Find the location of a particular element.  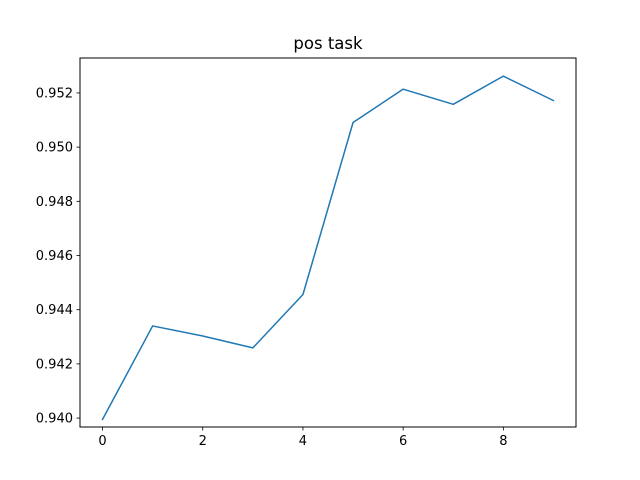

y-tick-label: 0.952 is located at coordinates (54, 93).